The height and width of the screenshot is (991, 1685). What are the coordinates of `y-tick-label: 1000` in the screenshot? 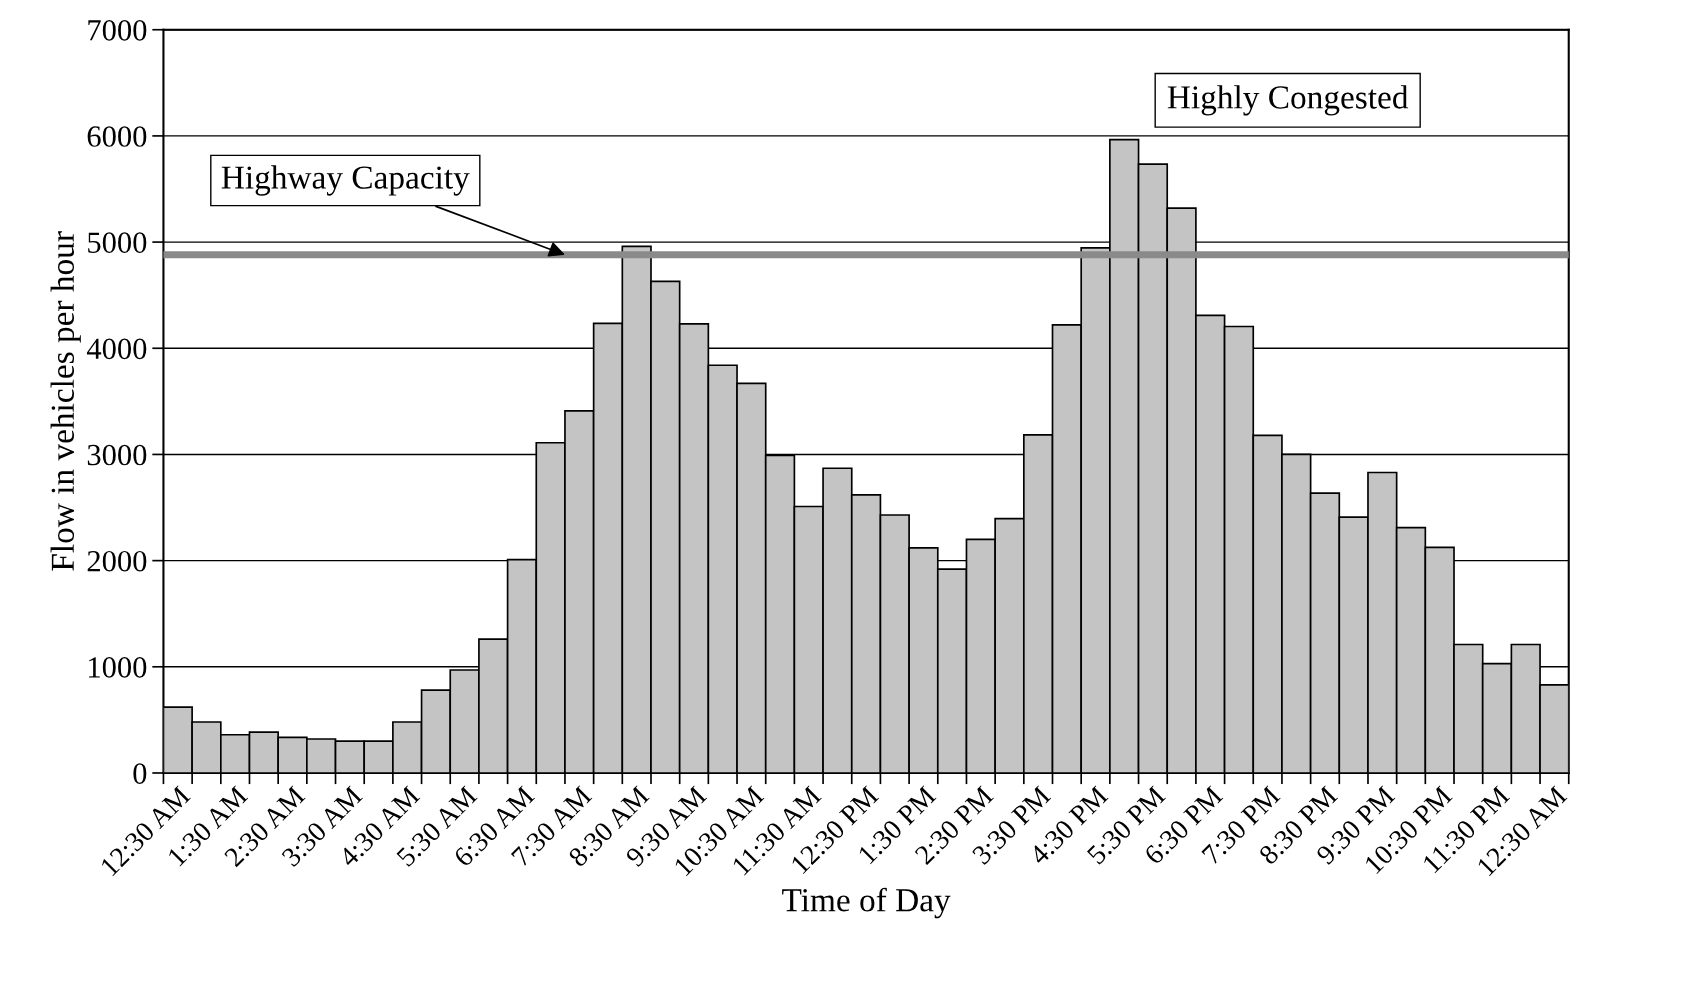 It's located at (118, 667).